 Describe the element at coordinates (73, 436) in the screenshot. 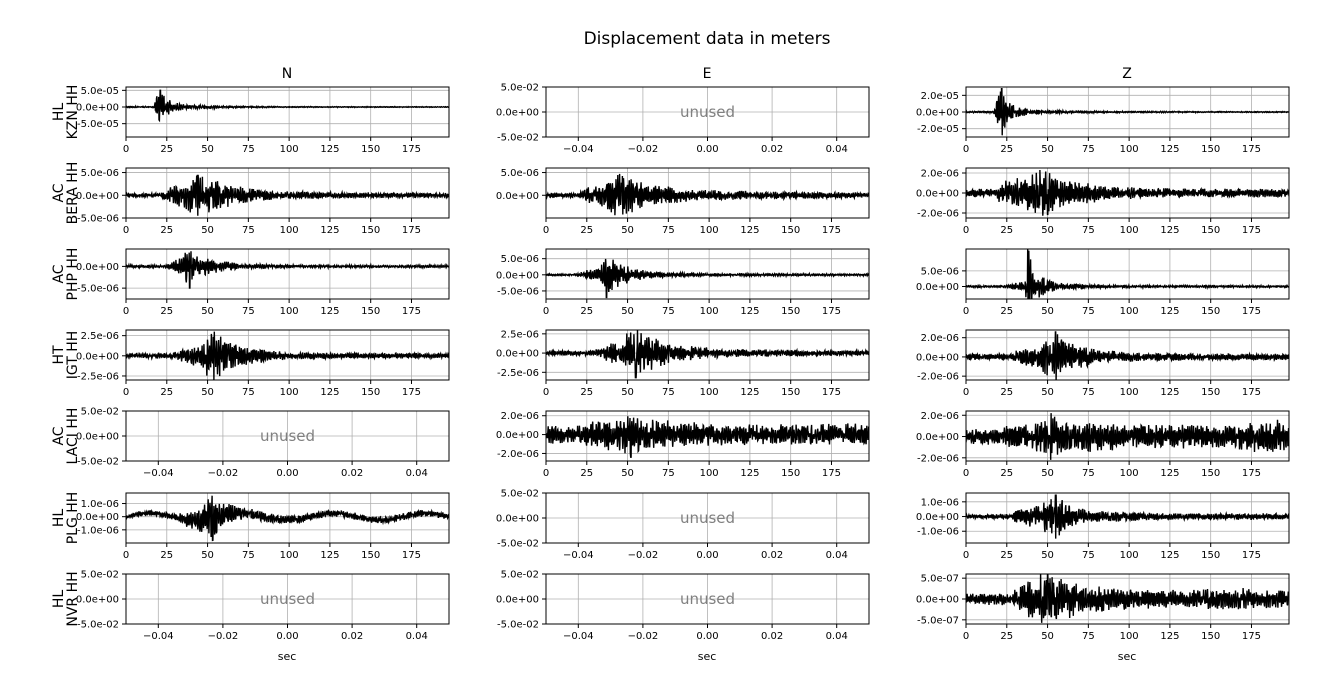

I see `station-code: LACI HH` at that location.